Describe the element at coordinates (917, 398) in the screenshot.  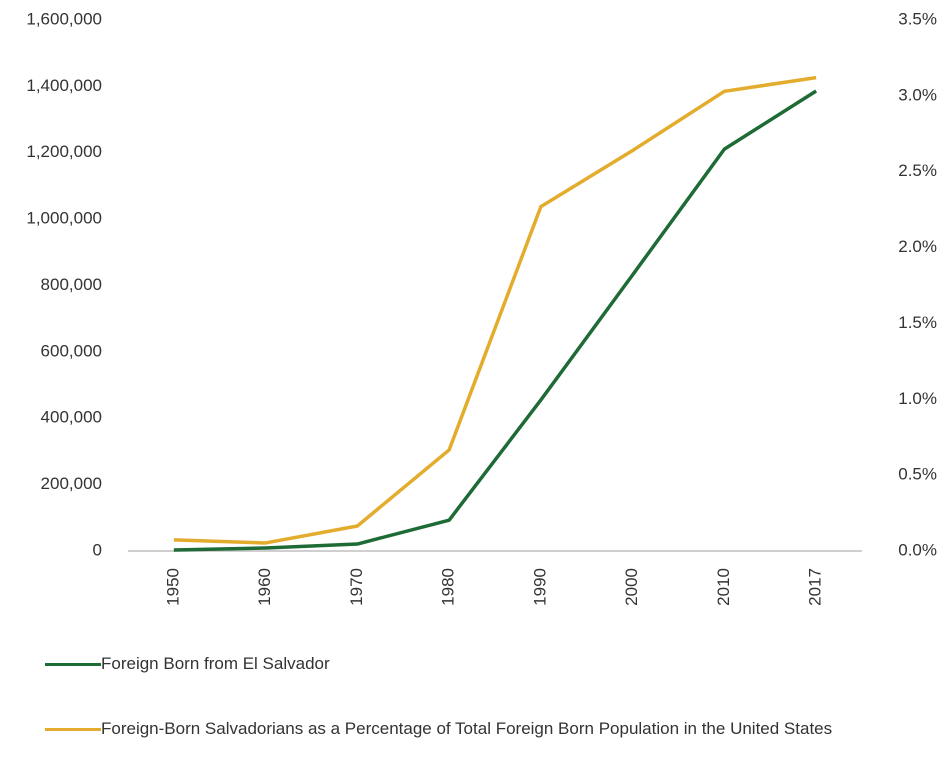
I see `y2-tick-label: 1.0%` at that location.